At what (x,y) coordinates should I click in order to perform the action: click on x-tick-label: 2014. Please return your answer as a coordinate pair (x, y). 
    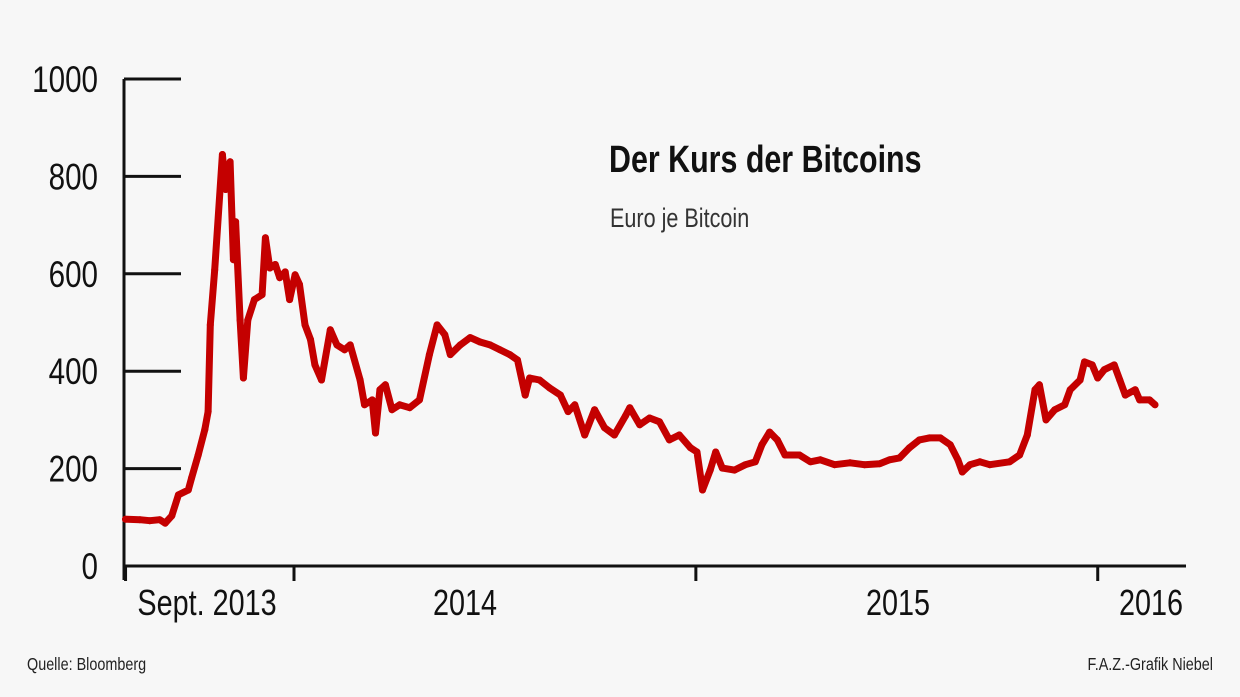
    Looking at the image, I should click on (465, 602).